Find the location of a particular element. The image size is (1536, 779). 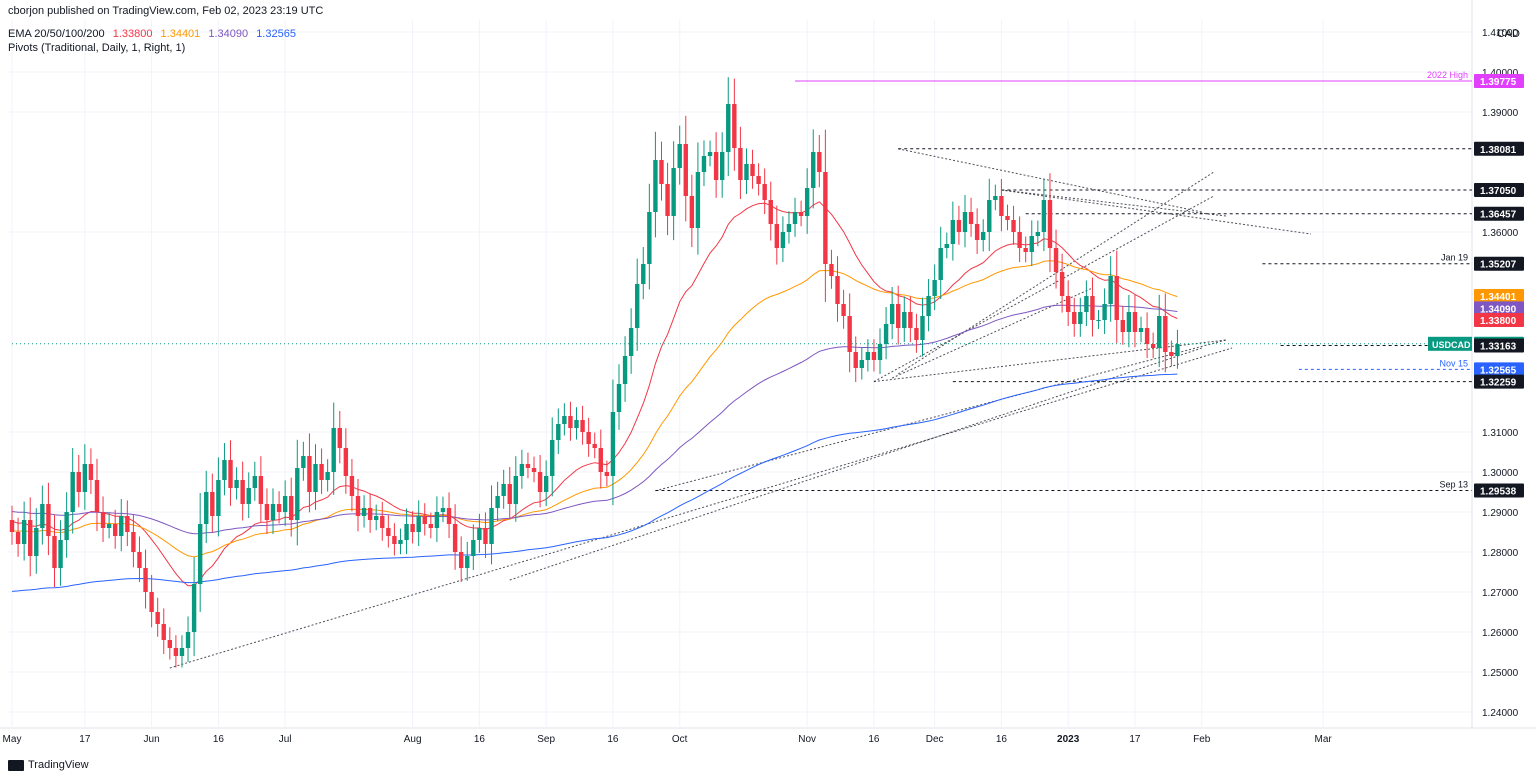

level-note: Nov 15 is located at coordinates (1453, 363).